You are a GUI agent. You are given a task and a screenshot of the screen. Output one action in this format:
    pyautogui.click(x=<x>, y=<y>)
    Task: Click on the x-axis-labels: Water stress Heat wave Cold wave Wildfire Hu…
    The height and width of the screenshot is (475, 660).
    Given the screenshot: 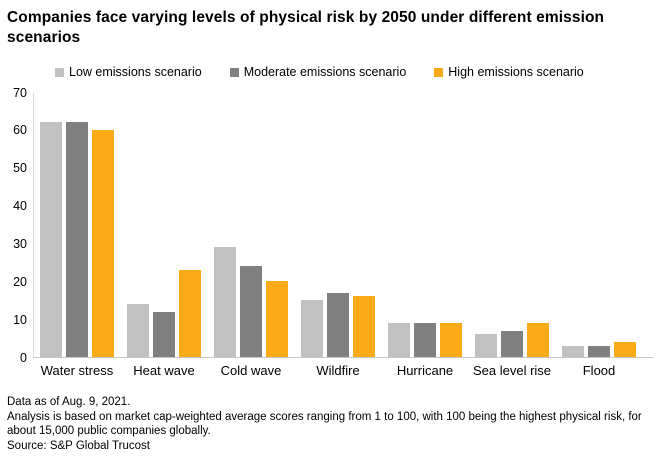 What is the action you would take?
    pyautogui.click(x=343, y=370)
    